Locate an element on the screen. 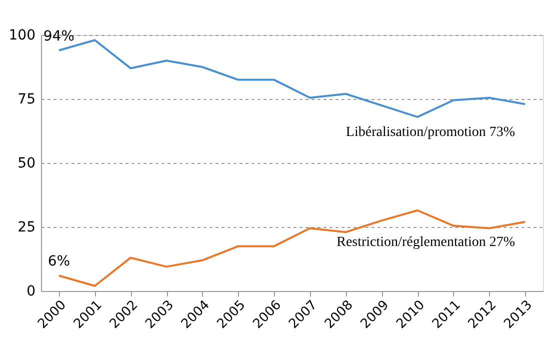 This screenshot has height=339, width=555. data-label: 6% is located at coordinates (59, 262).